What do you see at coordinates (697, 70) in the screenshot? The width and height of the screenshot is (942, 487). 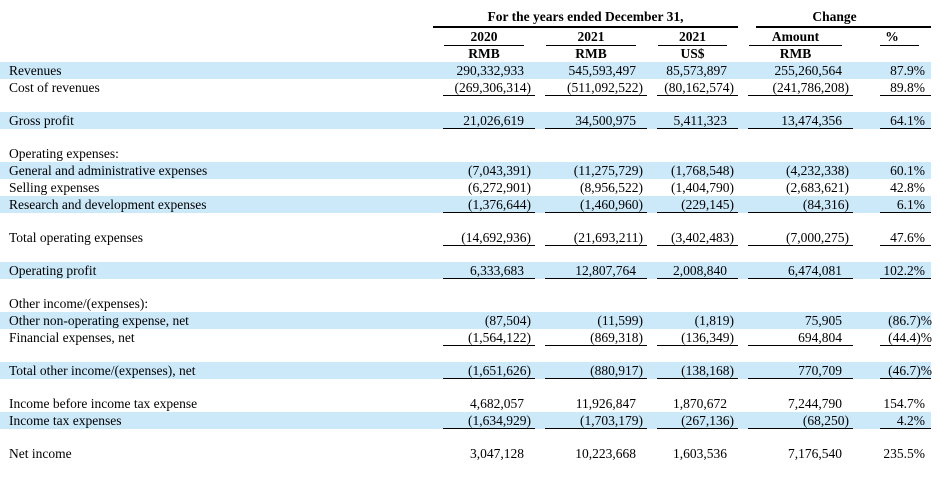 I see `value-text: 85,573,897` at bounding box center [697, 70].